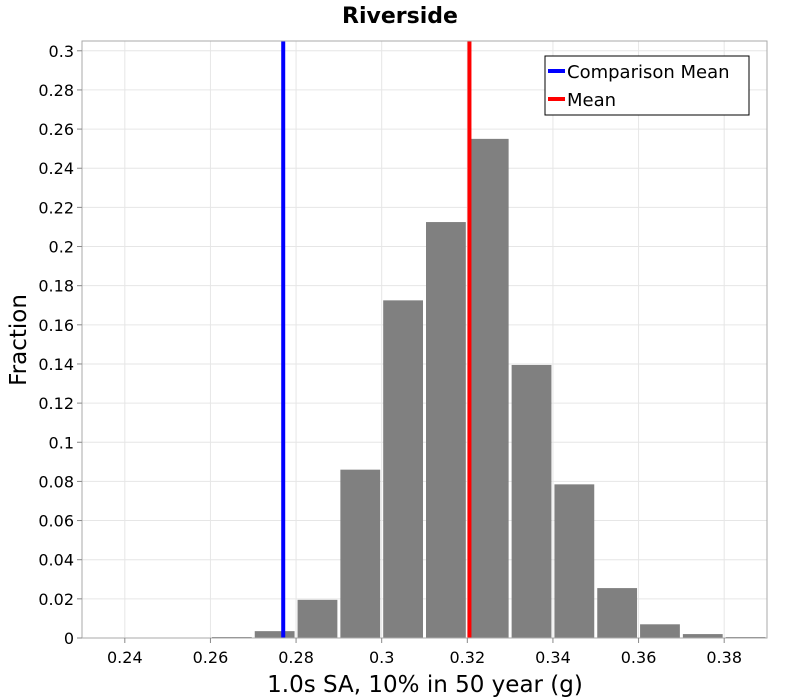 The image size is (800, 700). What do you see at coordinates (56, 286) in the screenshot?
I see `y-tick-label: 0.18` at bounding box center [56, 286].